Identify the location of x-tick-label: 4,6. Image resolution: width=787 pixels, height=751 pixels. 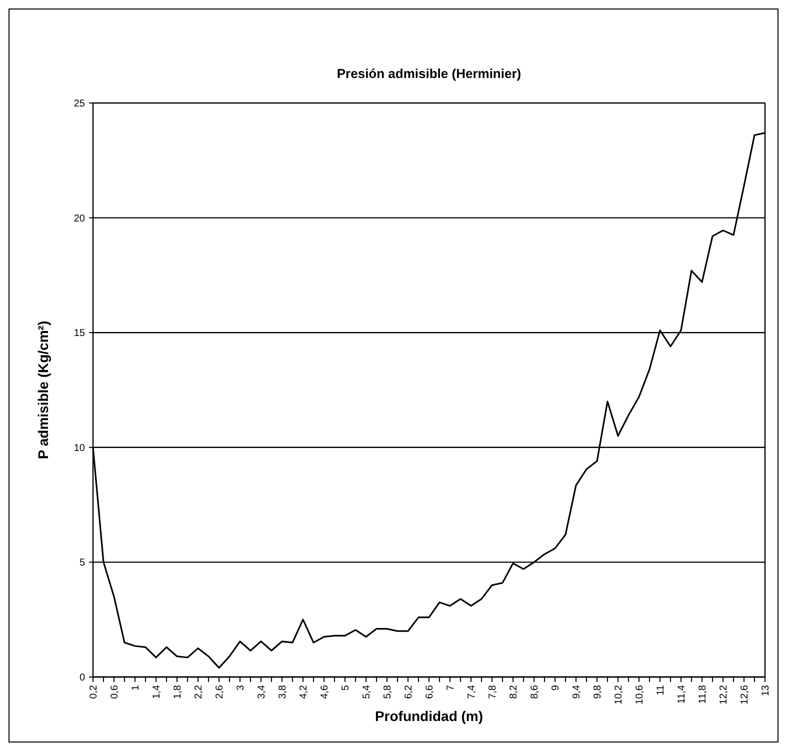
(325, 691).